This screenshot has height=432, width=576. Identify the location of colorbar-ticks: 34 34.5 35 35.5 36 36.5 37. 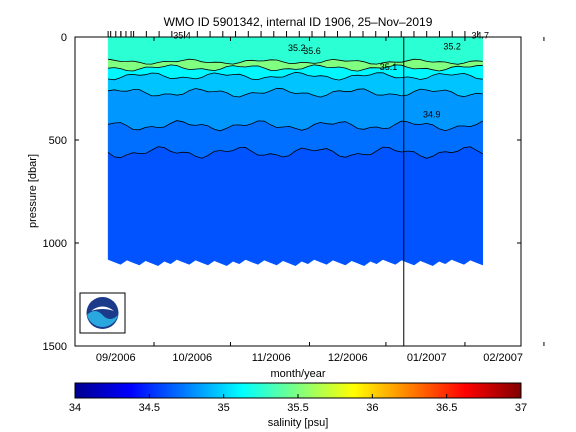
(298, 404).